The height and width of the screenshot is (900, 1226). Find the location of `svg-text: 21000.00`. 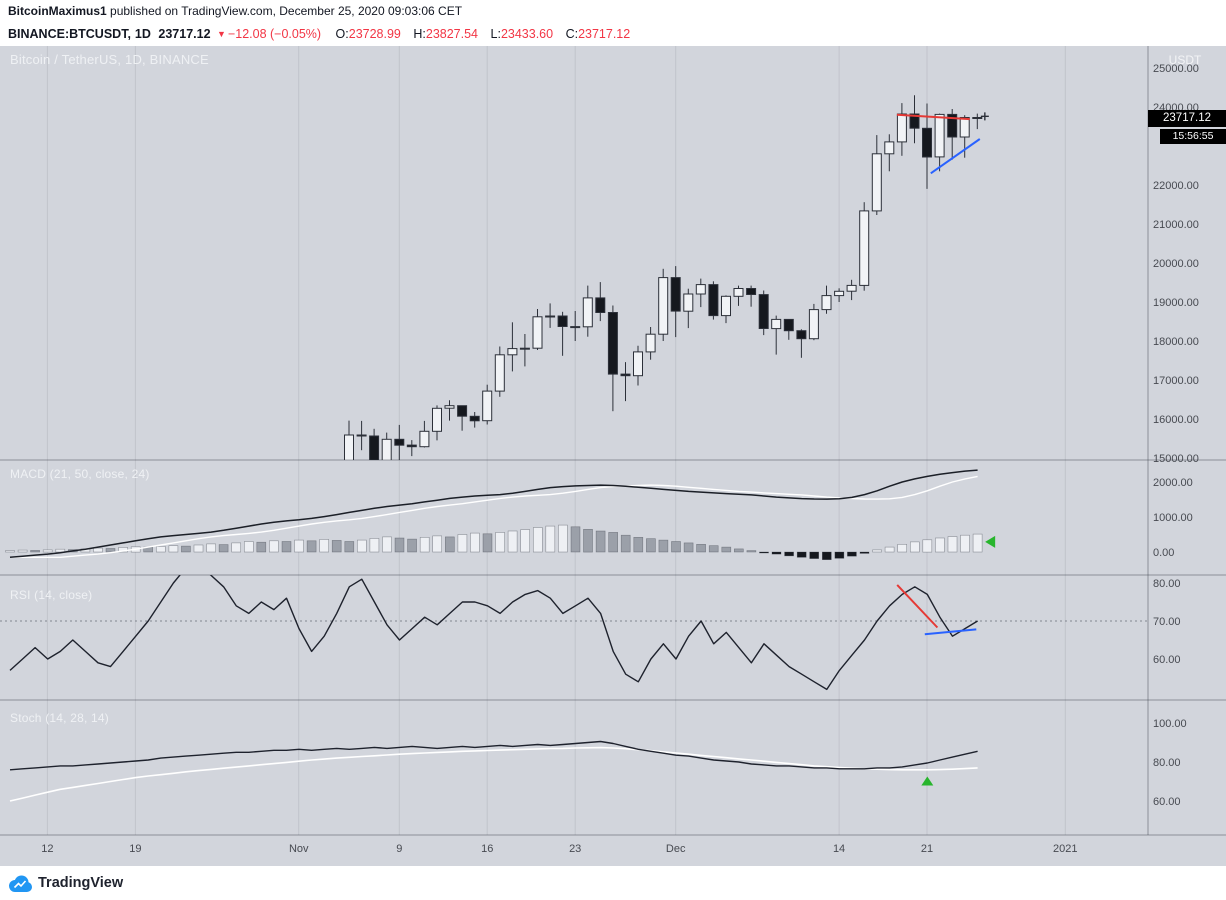

svg-text: 21000.00 is located at coordinates (1176, 225).